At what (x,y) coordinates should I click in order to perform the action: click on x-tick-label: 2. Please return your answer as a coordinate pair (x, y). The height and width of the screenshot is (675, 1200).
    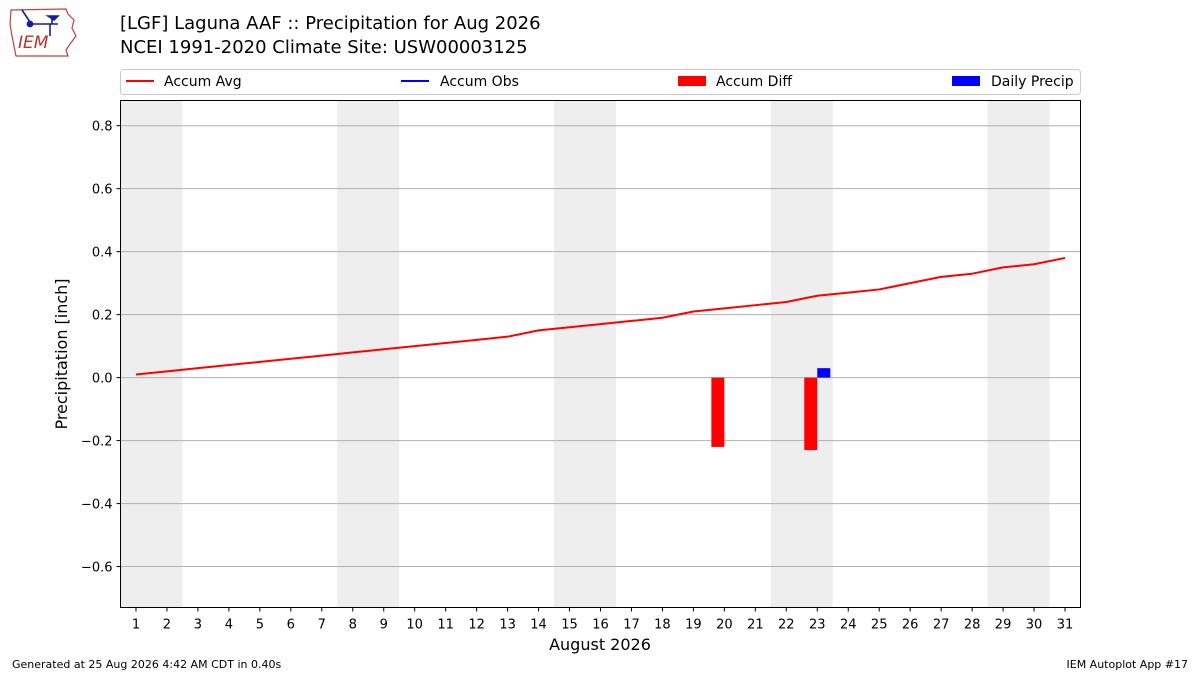
    Looking at the image, I should click on (167, 625).